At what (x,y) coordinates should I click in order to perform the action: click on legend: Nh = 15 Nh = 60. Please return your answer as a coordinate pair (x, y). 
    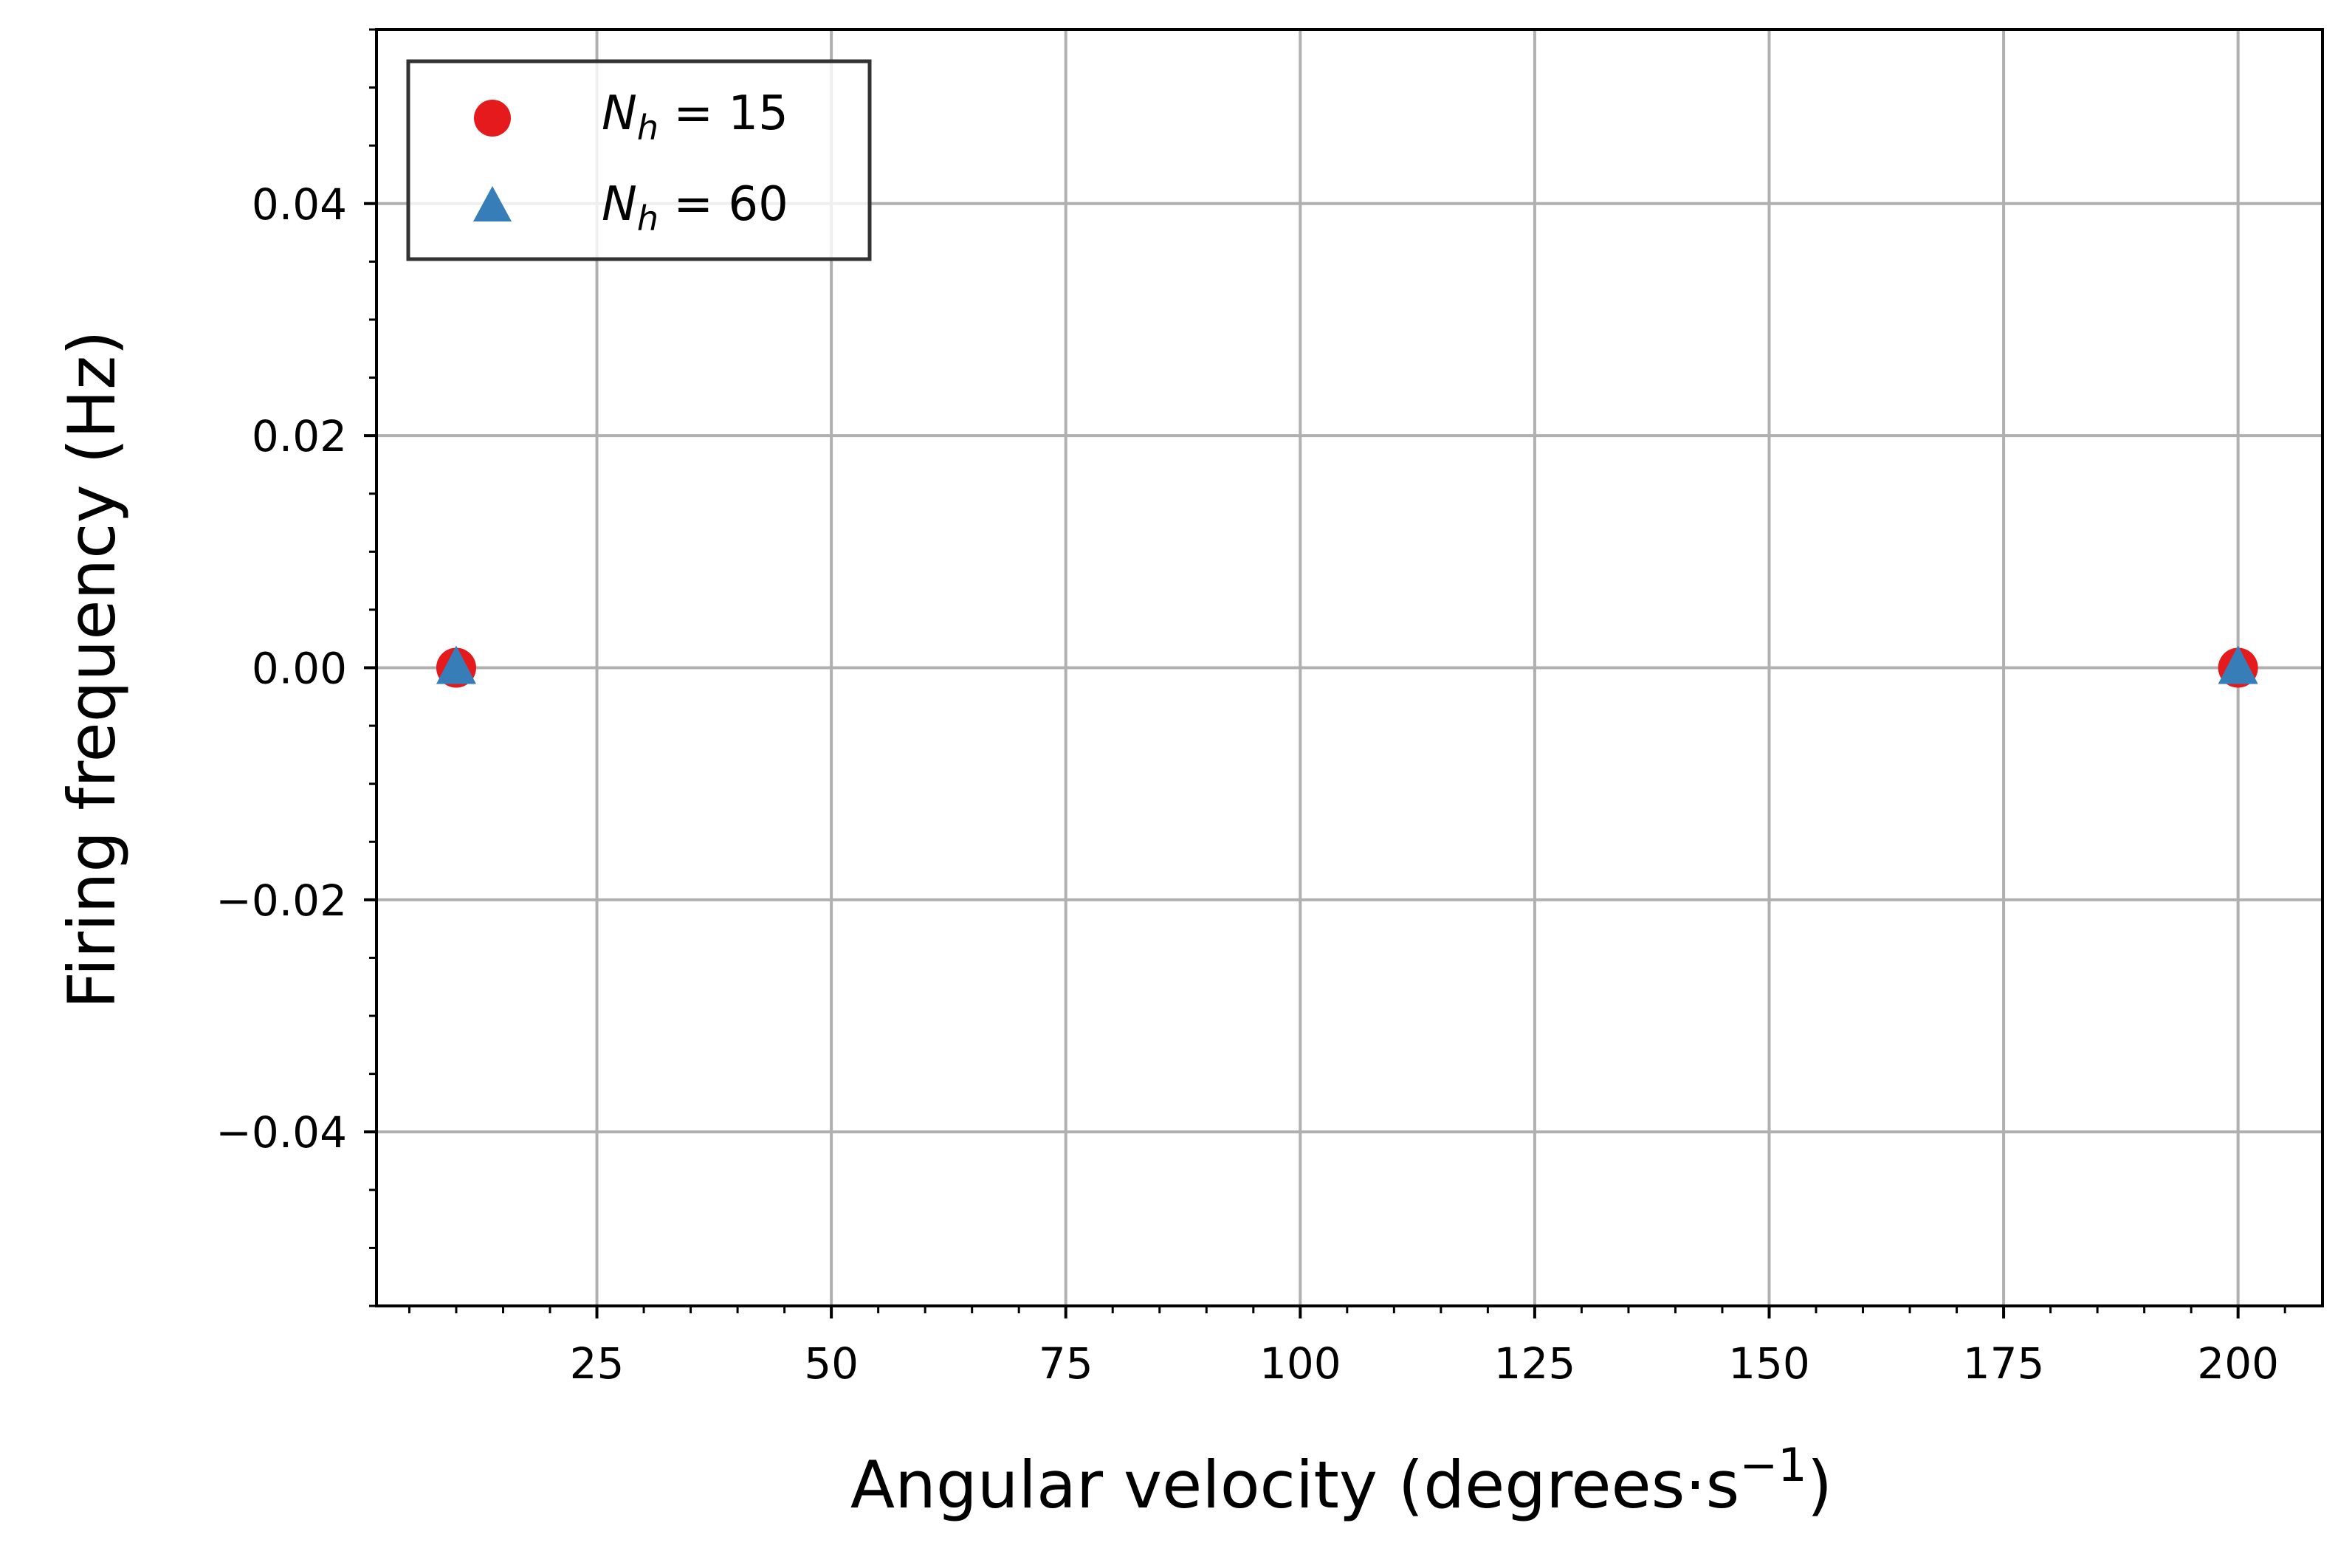
    Looking at the image, I should click on (639, 160).